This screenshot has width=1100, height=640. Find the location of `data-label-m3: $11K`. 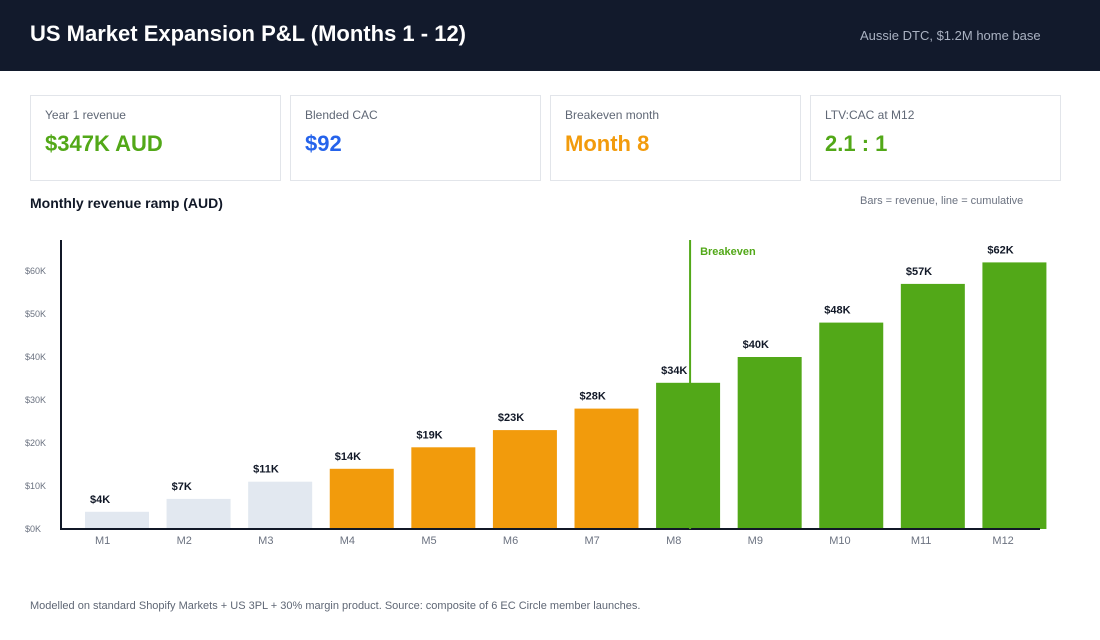

data-label-m3: $11K is located at coordinates (266, 470).